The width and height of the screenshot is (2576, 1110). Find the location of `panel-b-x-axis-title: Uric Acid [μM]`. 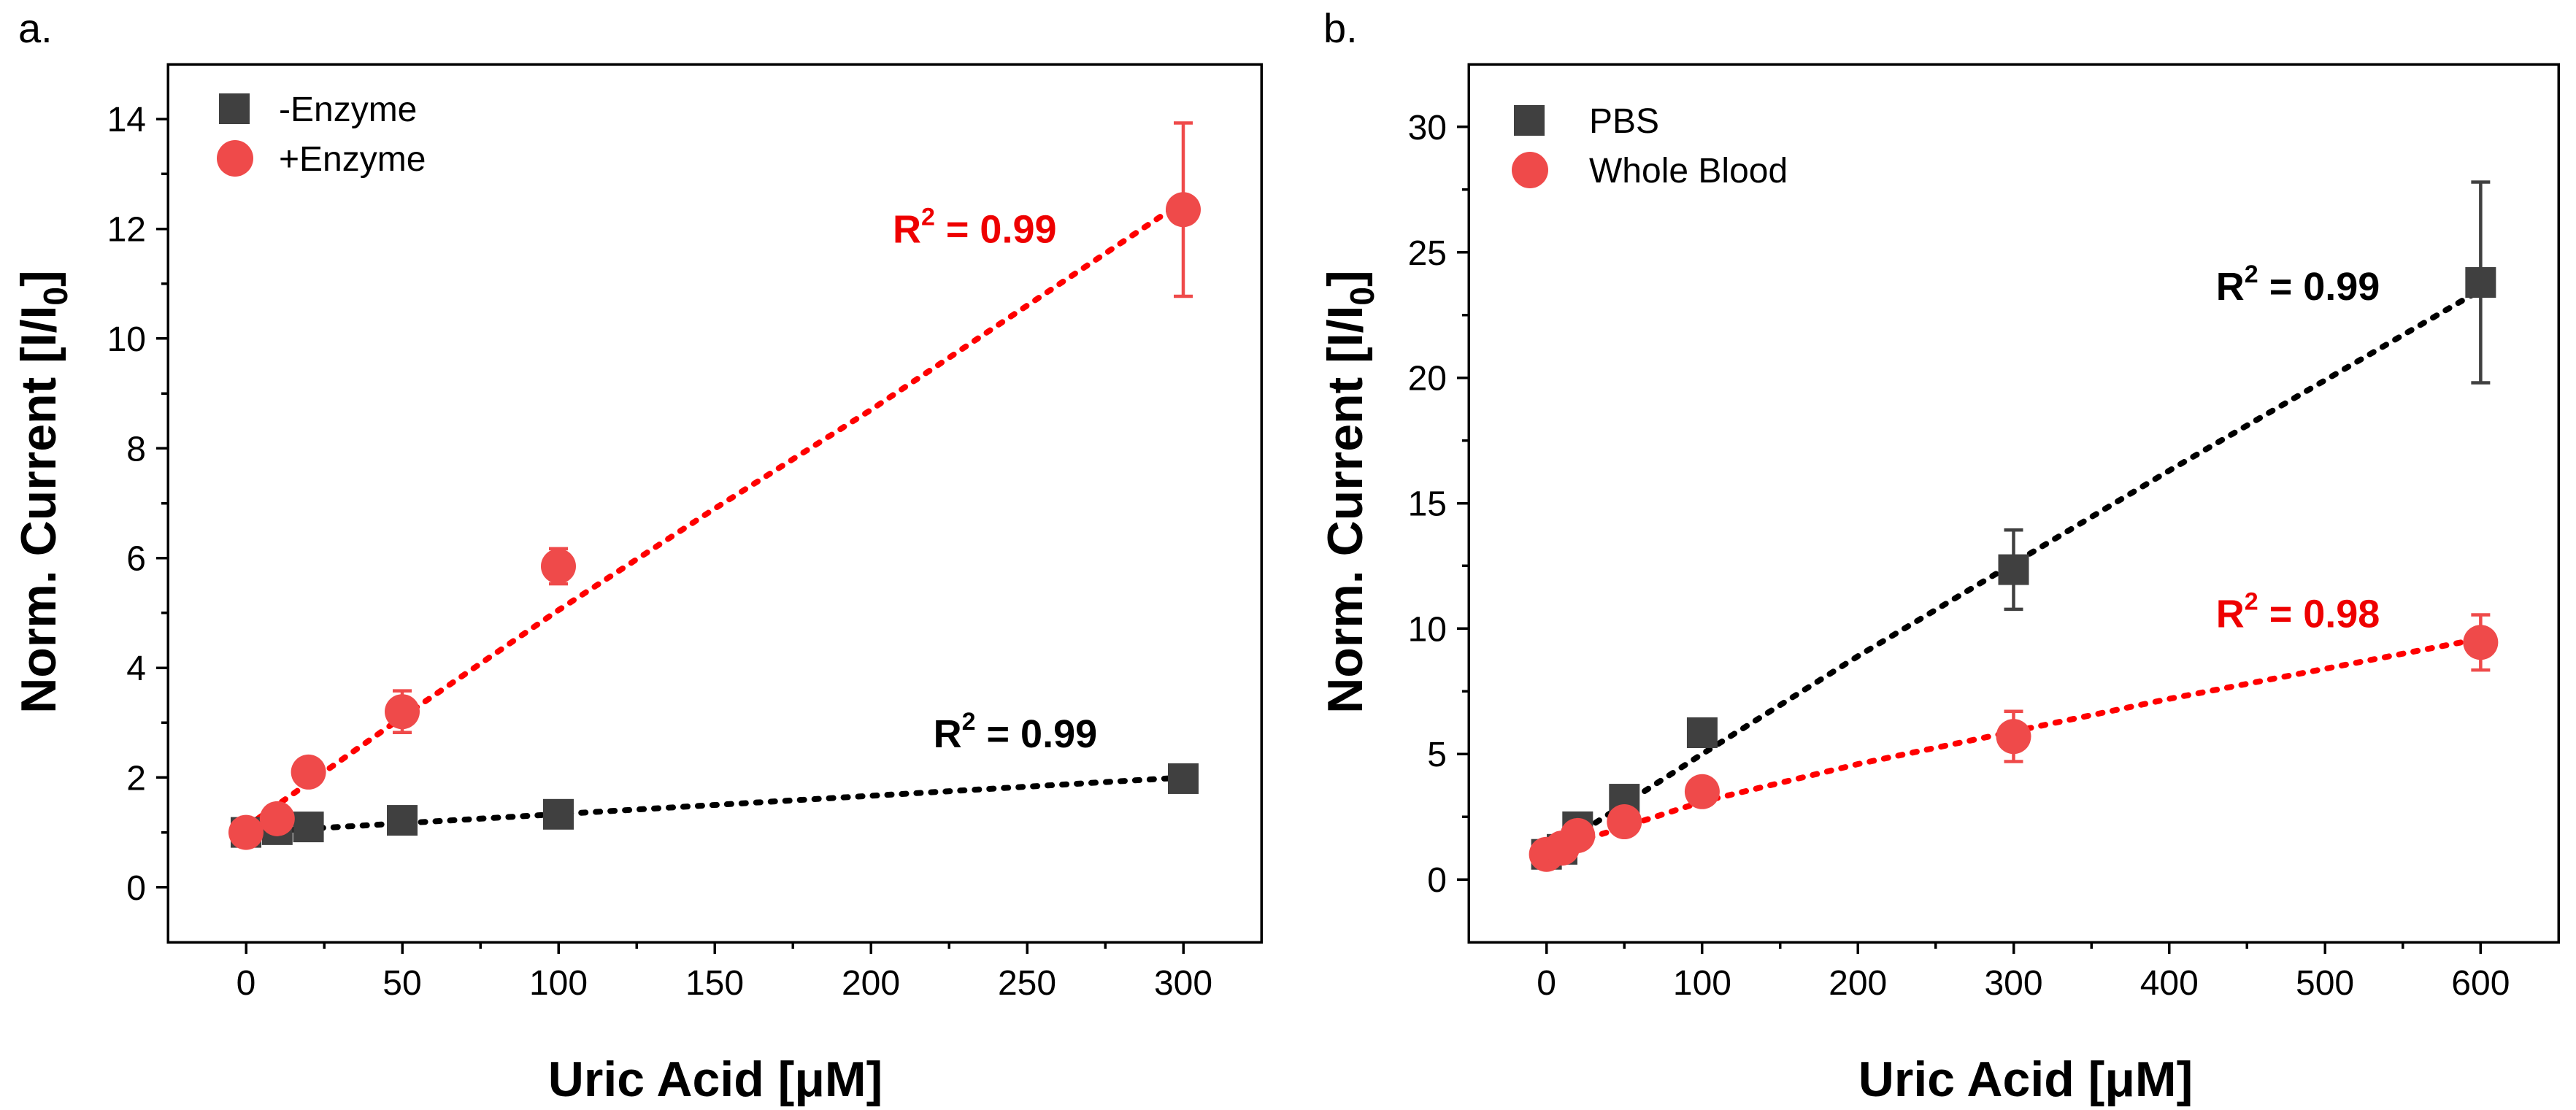

panel-b-x-axis-title: Uric Acid [μM] is located at coordinates (2025, 1079).